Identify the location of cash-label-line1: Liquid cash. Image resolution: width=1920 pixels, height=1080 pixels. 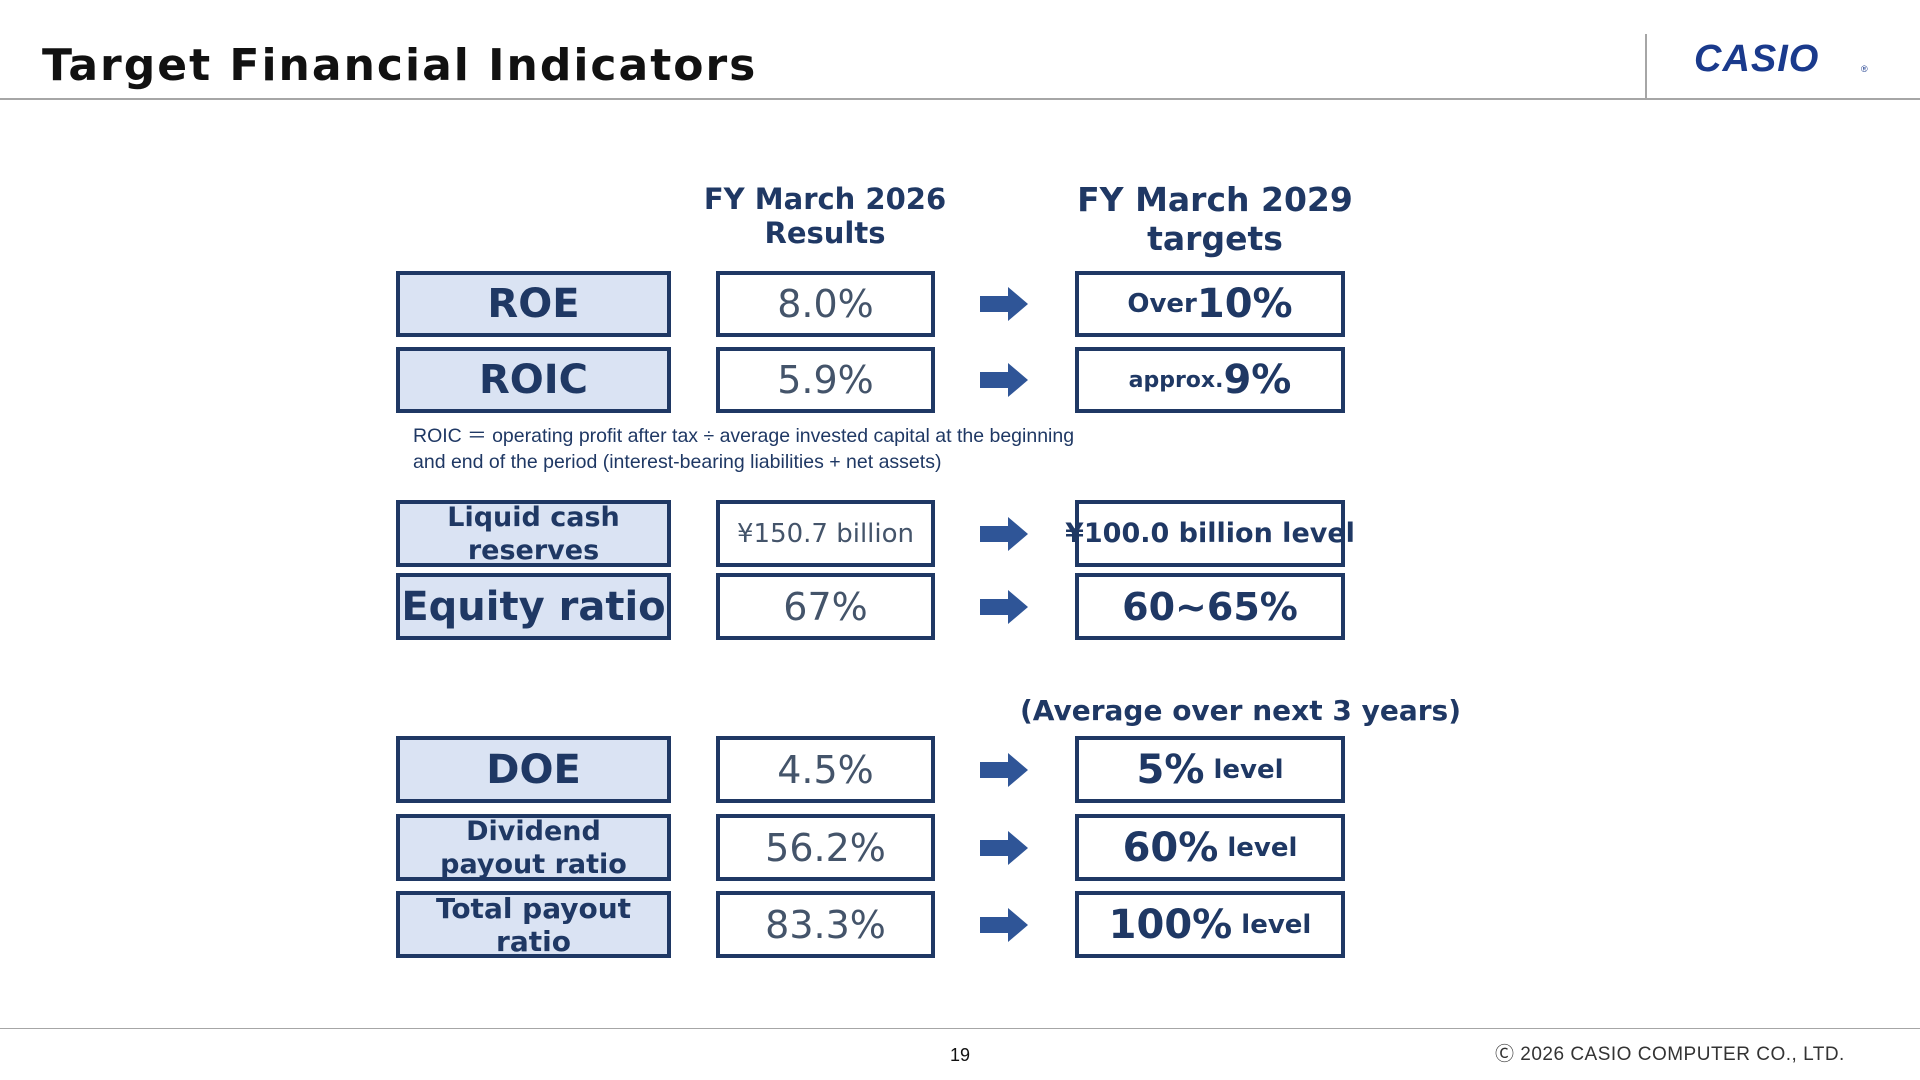
(533, 517).